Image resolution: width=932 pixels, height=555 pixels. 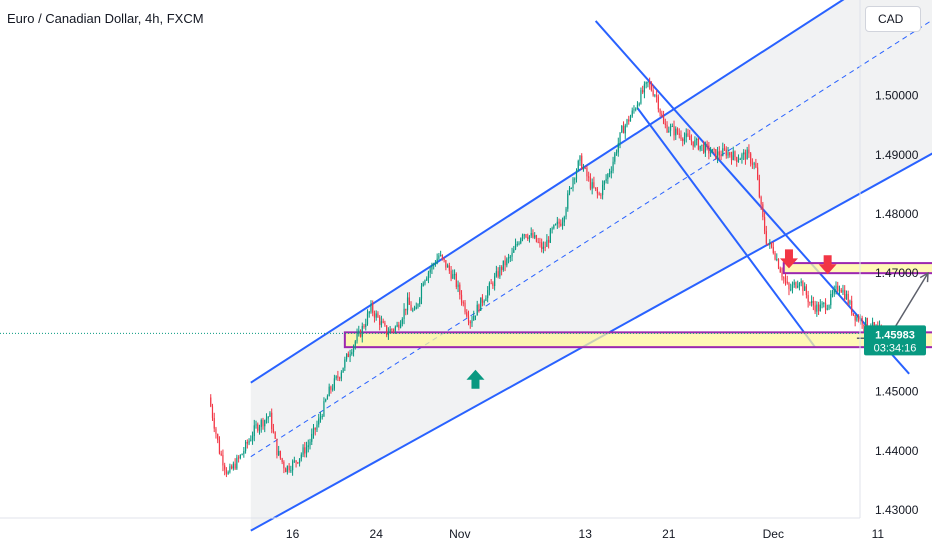 What do you see at coordinates (897, 451) in the screenshot?
I see `price-tick-label: 1.44000` at bounding box center [897, 451].